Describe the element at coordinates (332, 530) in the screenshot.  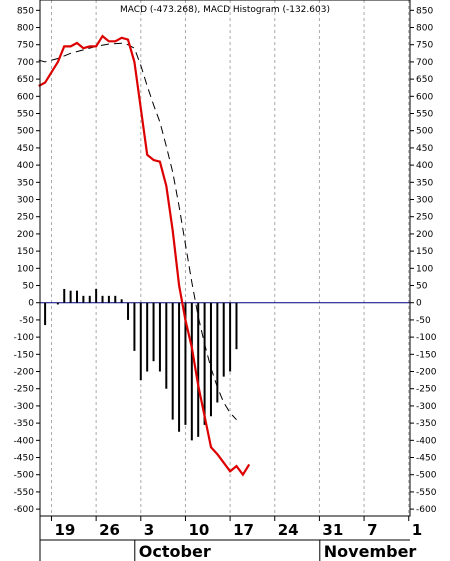
I see `x-tick-label: 31` at that location.